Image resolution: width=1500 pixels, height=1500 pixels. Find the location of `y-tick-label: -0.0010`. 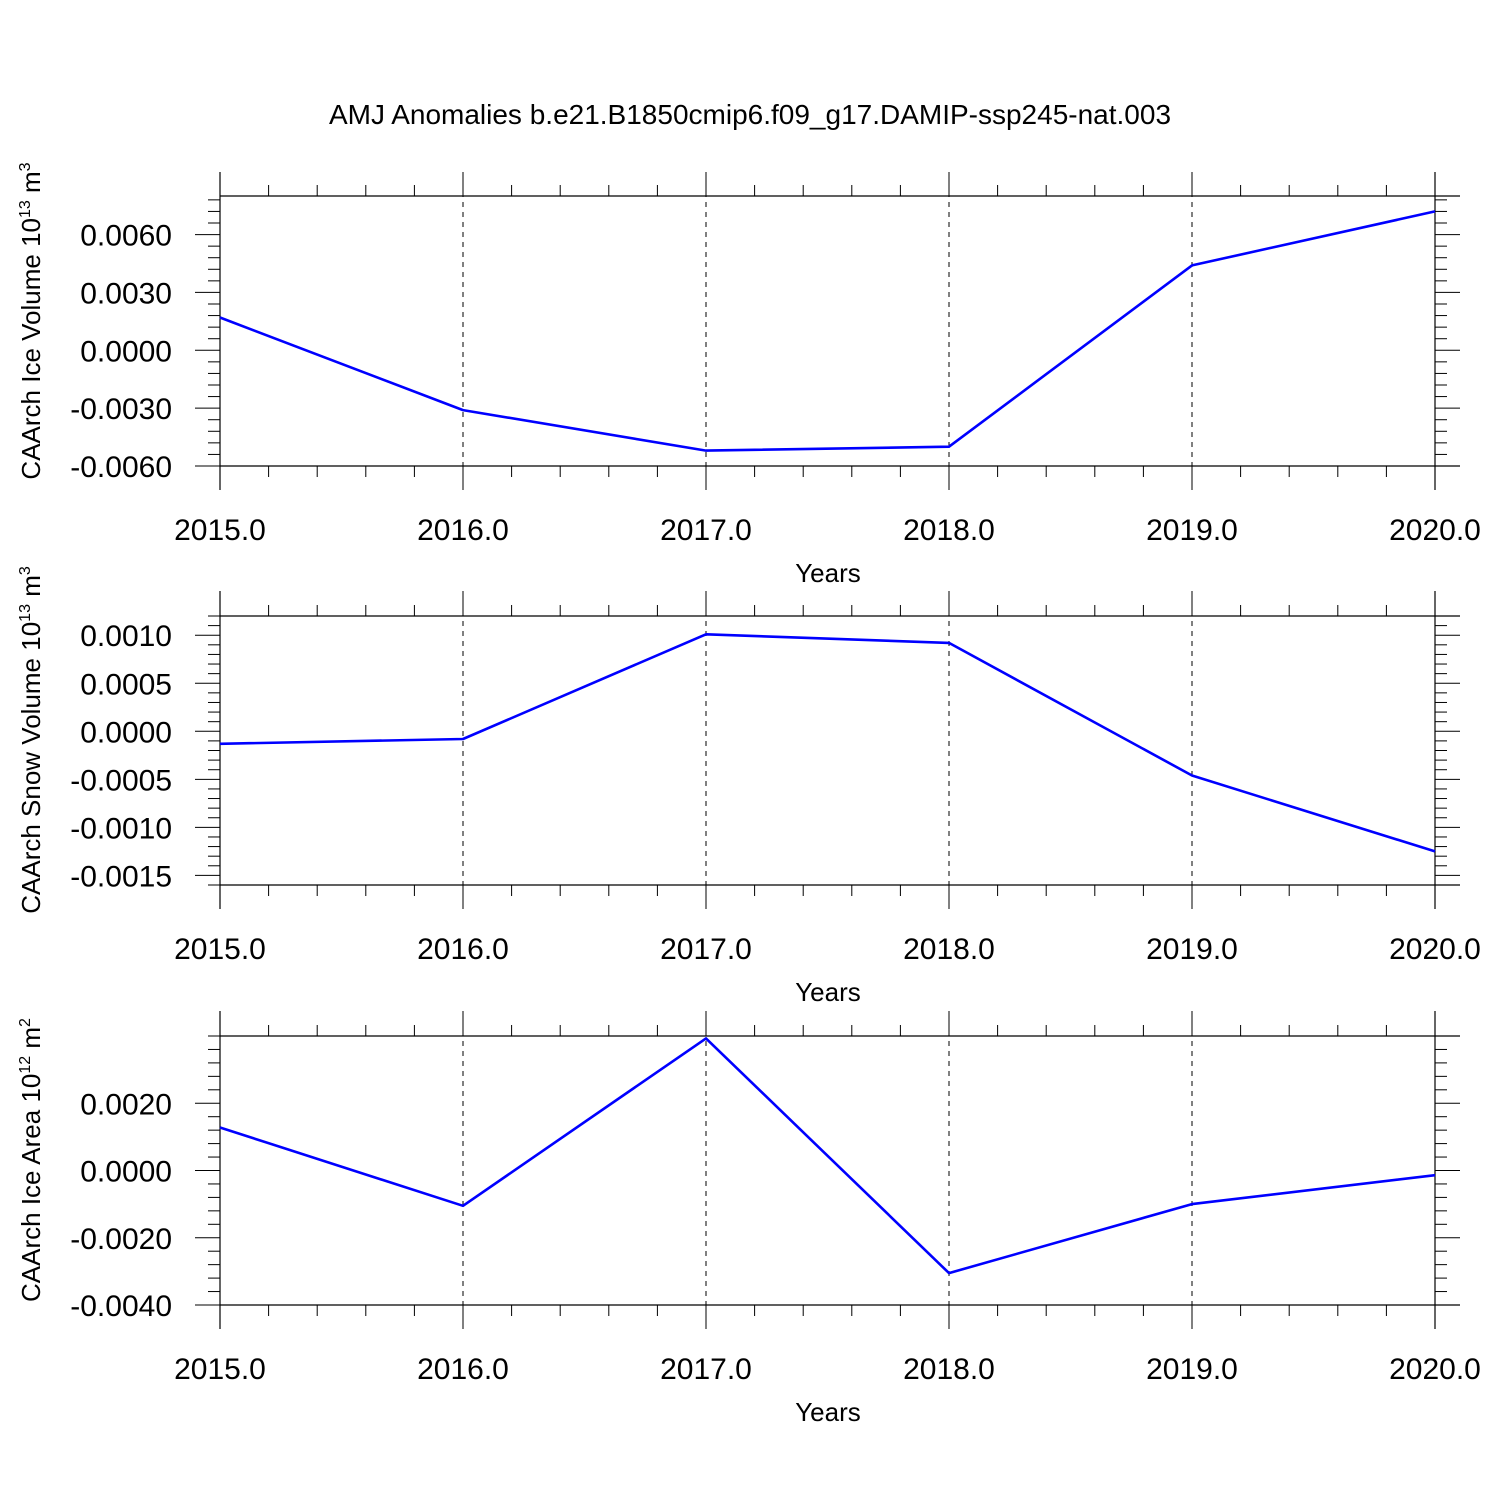

y-tick-label: -0.0010 is located at coordinates (121, 828).